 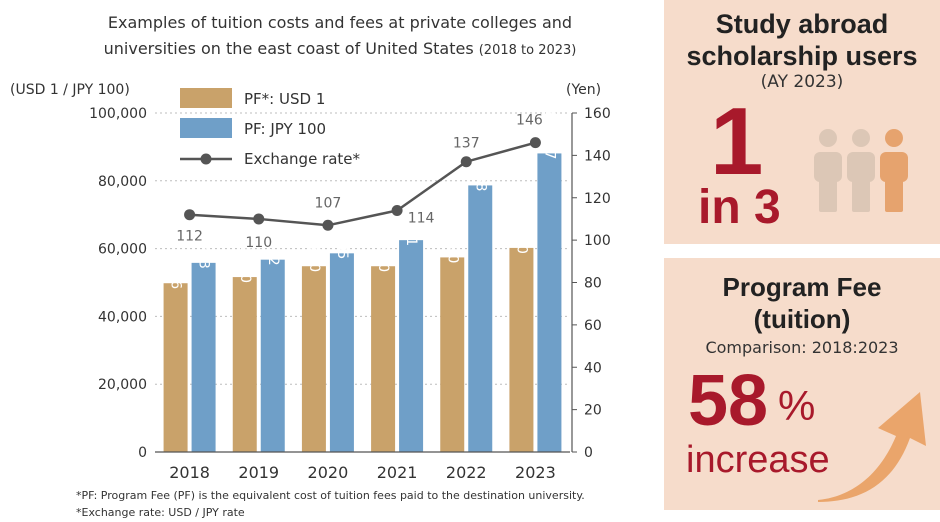 I want to click on program-fee-caption: increase, so click(x=758, y=460).